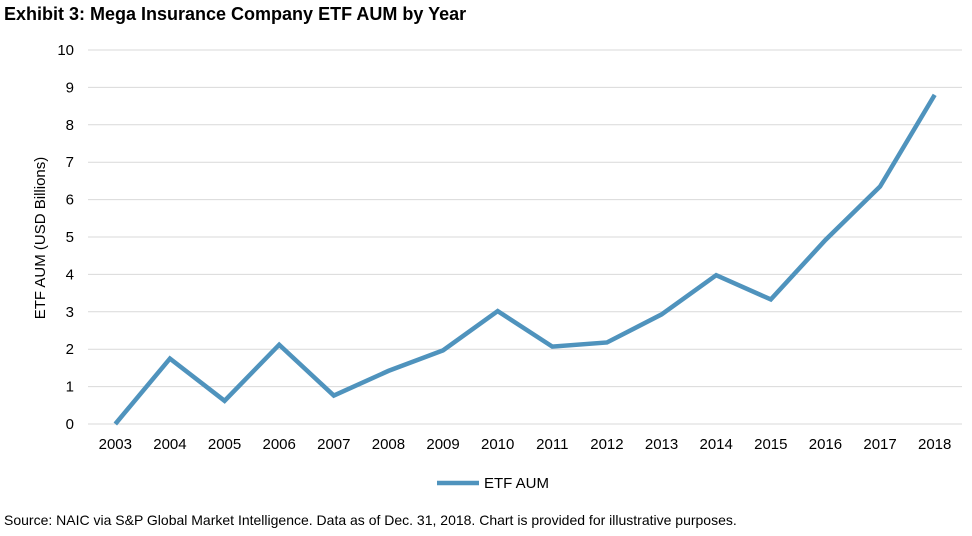 The image size is (972, 536). I want to click on y-tick-label: 10, so click(65, 50).